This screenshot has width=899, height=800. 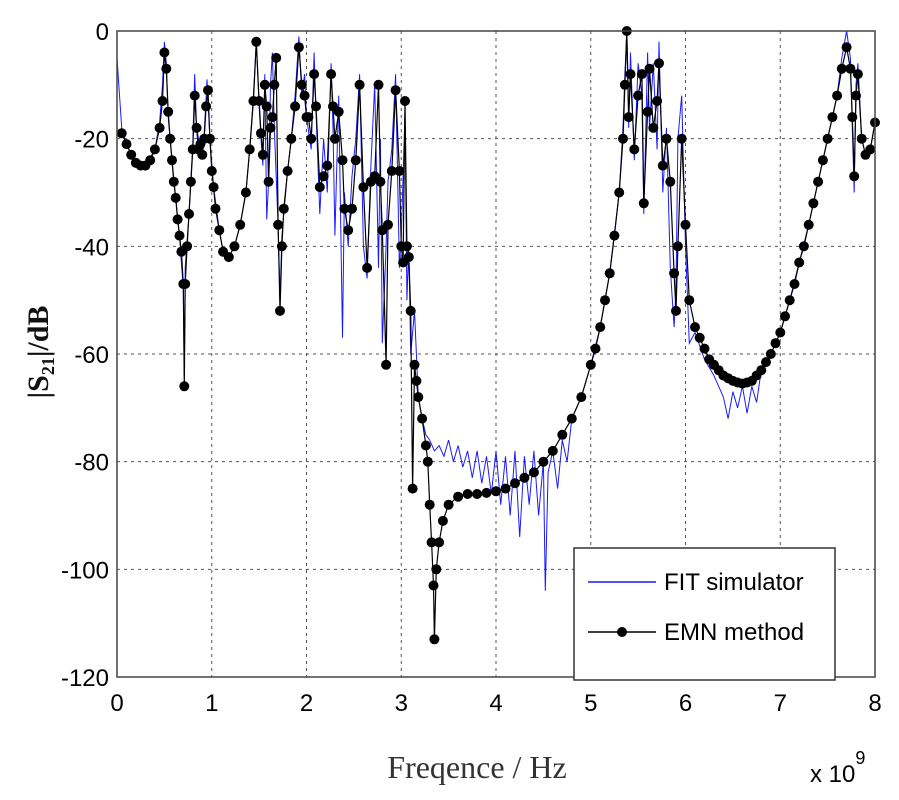 I want to click on x-multiplier: x 109, so click(x=837, y=768).